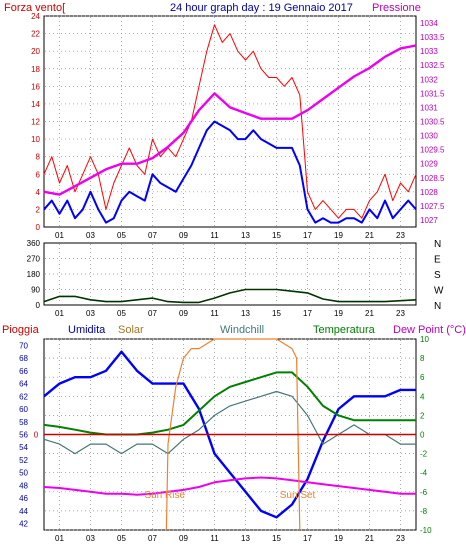  What do you see at coordinates (23, 396) in the screenshot?
I see `hum-ytick-62: 62` at bounding box center [23, 396].